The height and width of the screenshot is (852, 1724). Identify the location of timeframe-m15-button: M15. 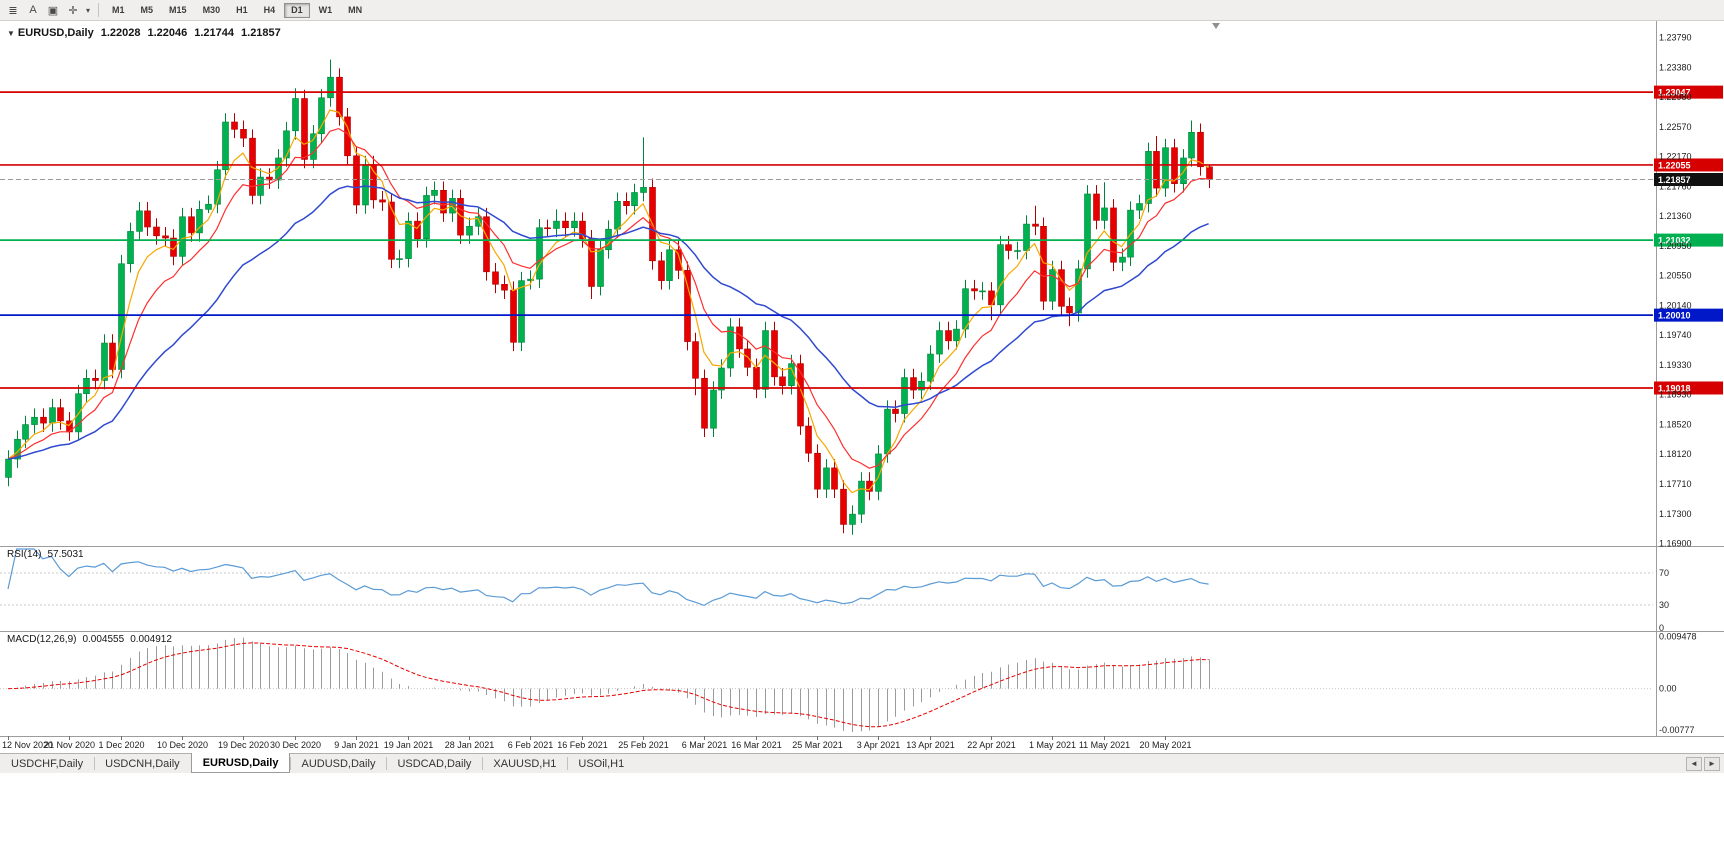
(178, 10).